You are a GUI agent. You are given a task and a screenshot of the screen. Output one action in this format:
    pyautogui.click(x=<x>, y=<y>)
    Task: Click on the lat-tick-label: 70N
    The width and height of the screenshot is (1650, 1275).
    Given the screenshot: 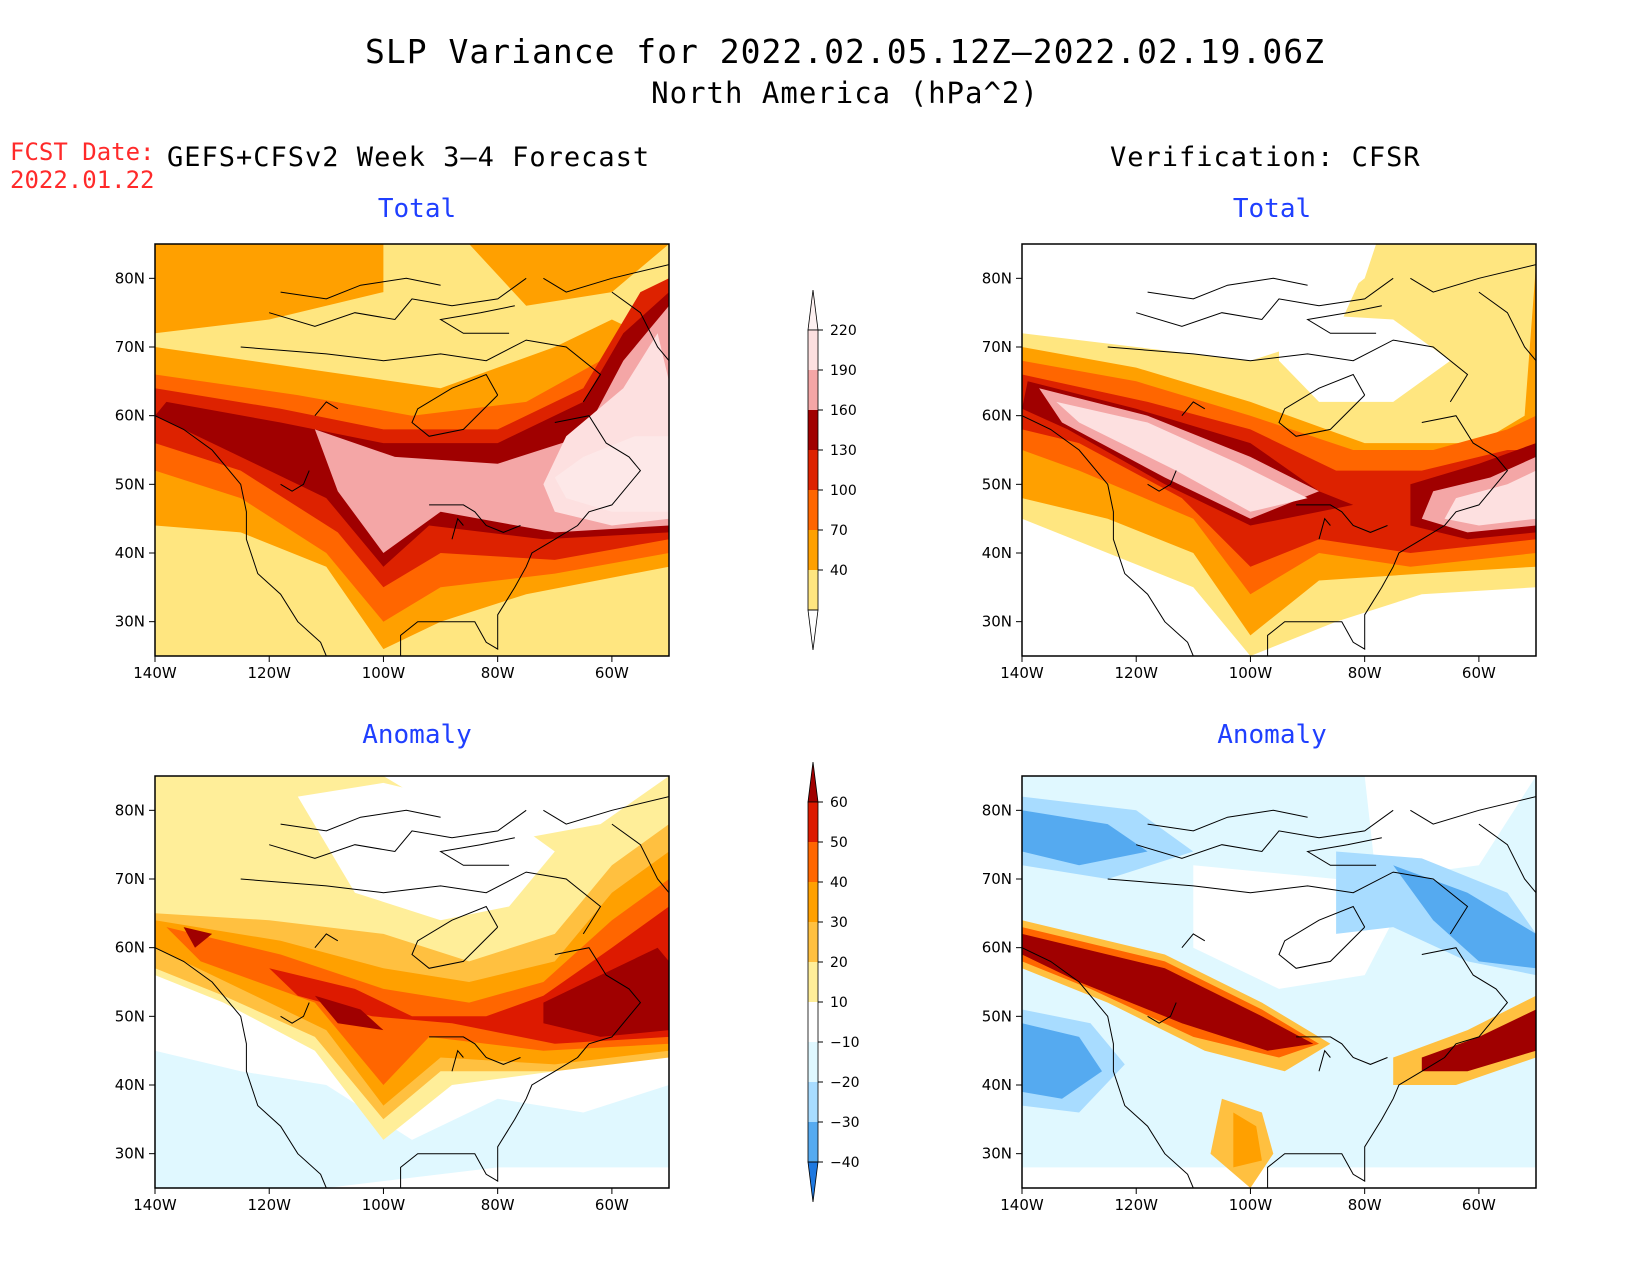 What is the action you would take?
    pyautogui.click(x=997, y=879)
    